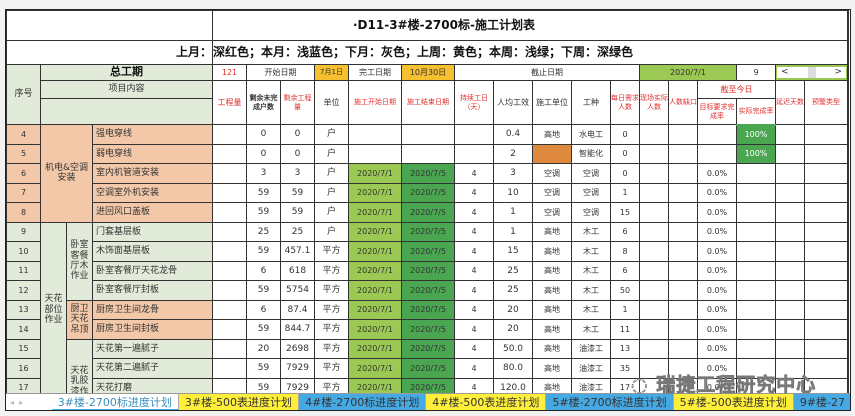 The height and width of the screenshot is (416, 855). Describe the element at coordinates (297, 309) in the screenshot. I see `remaining-qty-cell: 87.4` at that location.